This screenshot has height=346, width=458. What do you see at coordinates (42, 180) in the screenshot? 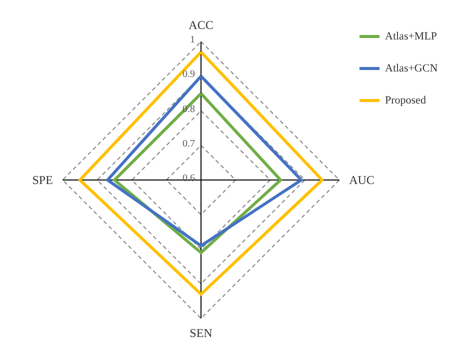
I see `spoke-label: SPE` at bounding box center [42, 180].